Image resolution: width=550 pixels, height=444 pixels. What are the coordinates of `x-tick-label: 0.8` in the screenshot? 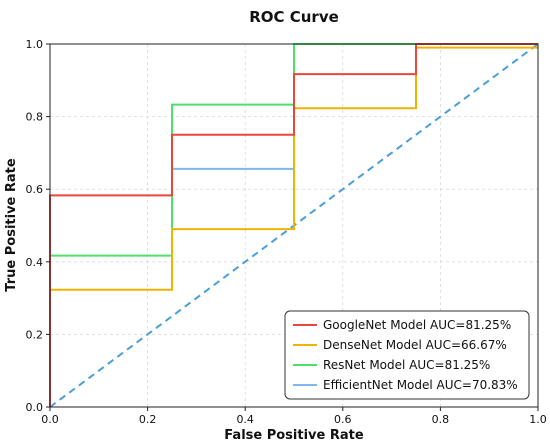 It's located at (441, 419).